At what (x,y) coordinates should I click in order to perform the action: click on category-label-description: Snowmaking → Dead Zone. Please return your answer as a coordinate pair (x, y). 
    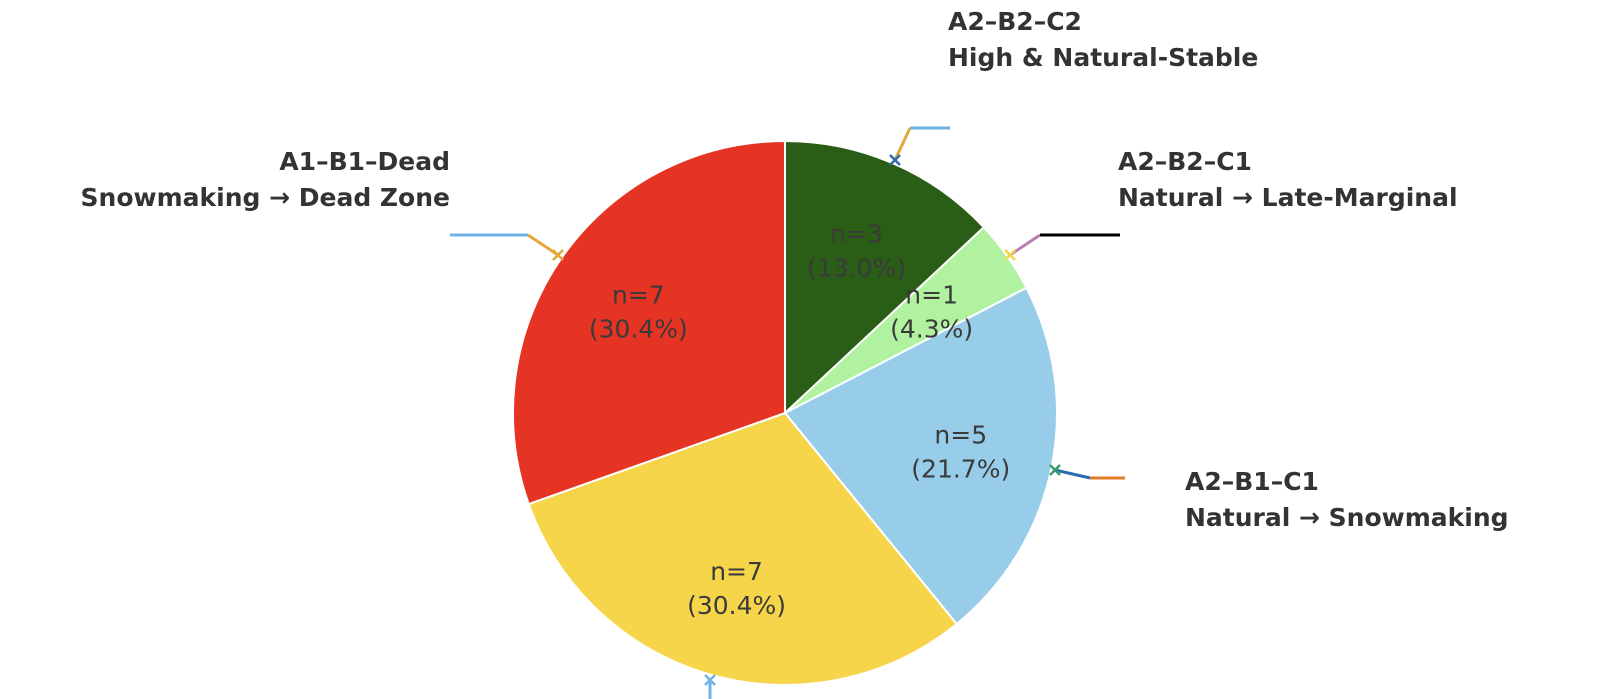
    Looking at the image, I should click on (265, 197).